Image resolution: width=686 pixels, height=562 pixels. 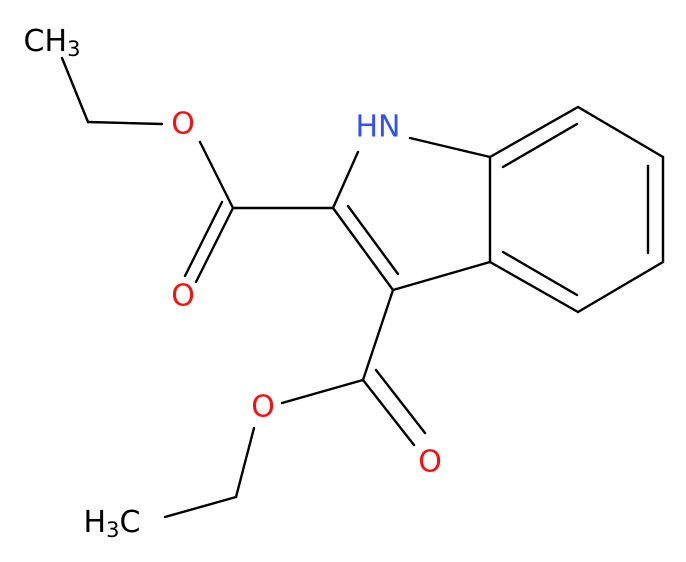 I want to click on atom-label: CH3, so click(x=52, y=43).